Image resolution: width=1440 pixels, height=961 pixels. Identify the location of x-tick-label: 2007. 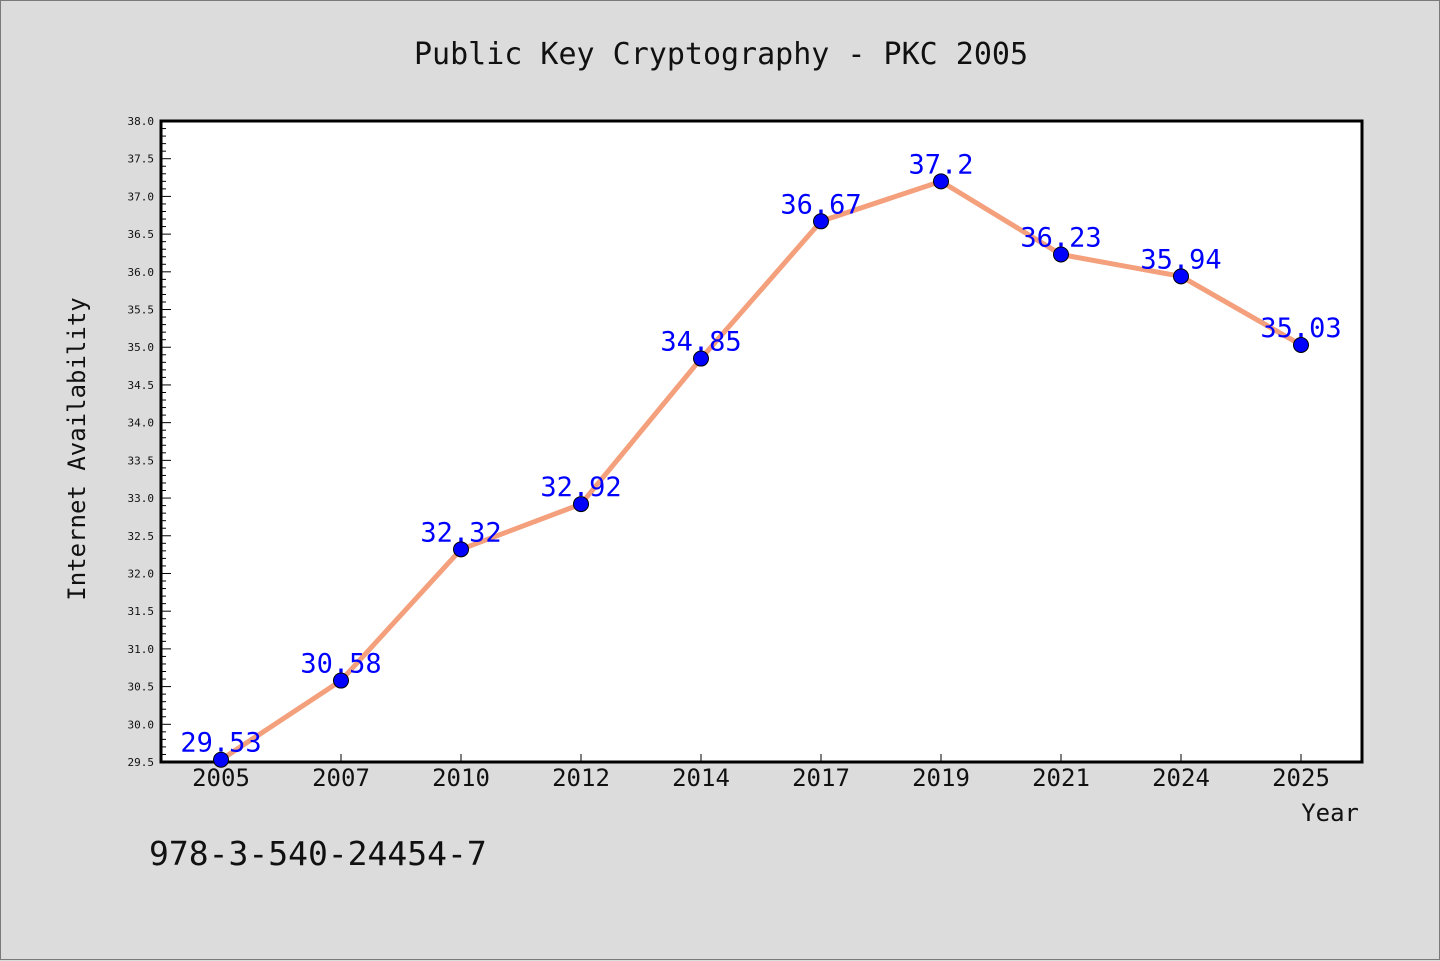
(341, 778).